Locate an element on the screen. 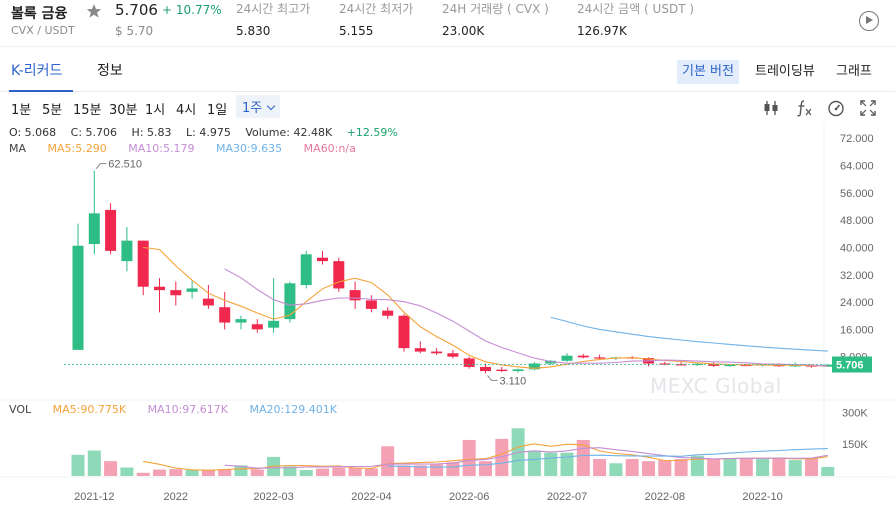 This screenshot has height=510, width=895. timeframe-1d: 1일 is located at coordinates (217, 110).